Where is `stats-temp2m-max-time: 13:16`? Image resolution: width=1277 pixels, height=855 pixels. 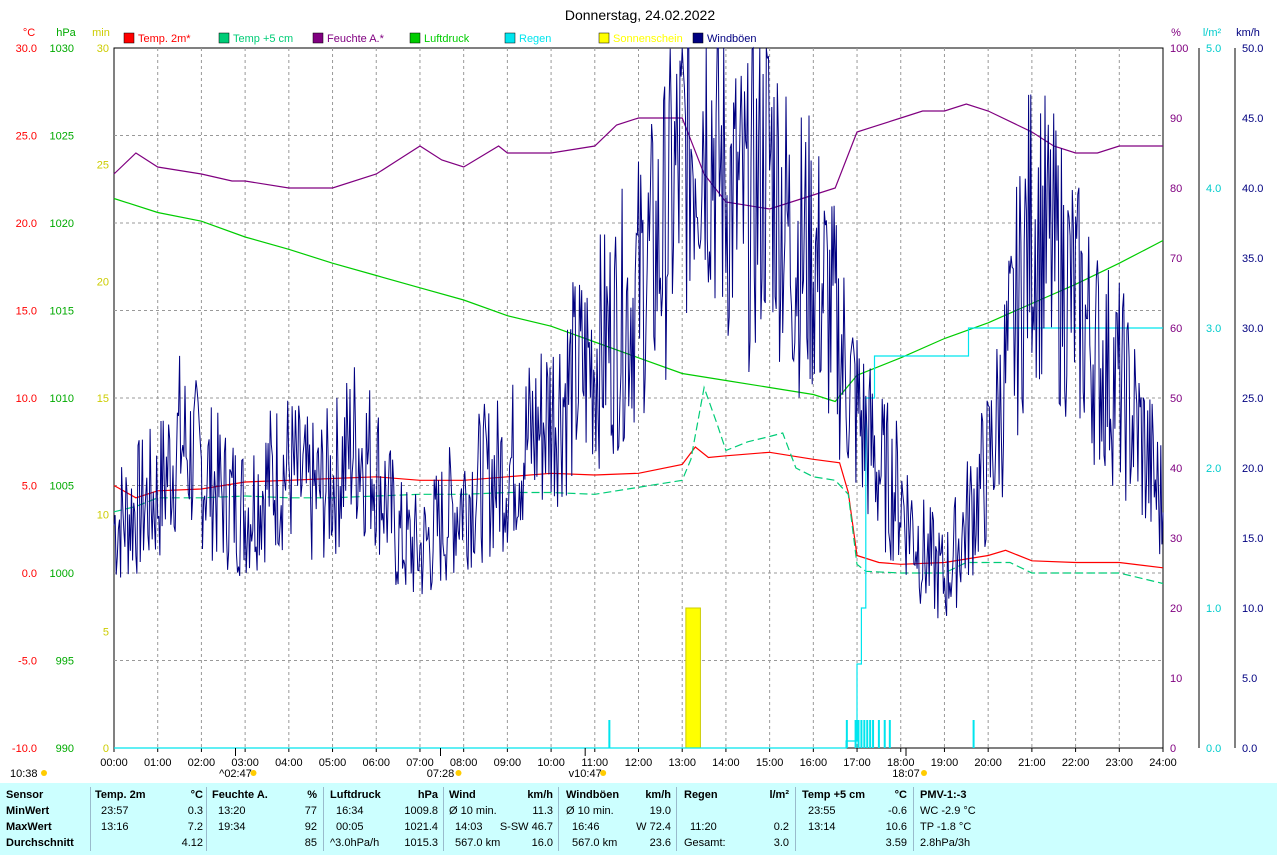
stats-temp2m-max-time: 13:16 is located at coordinates (115, 827).